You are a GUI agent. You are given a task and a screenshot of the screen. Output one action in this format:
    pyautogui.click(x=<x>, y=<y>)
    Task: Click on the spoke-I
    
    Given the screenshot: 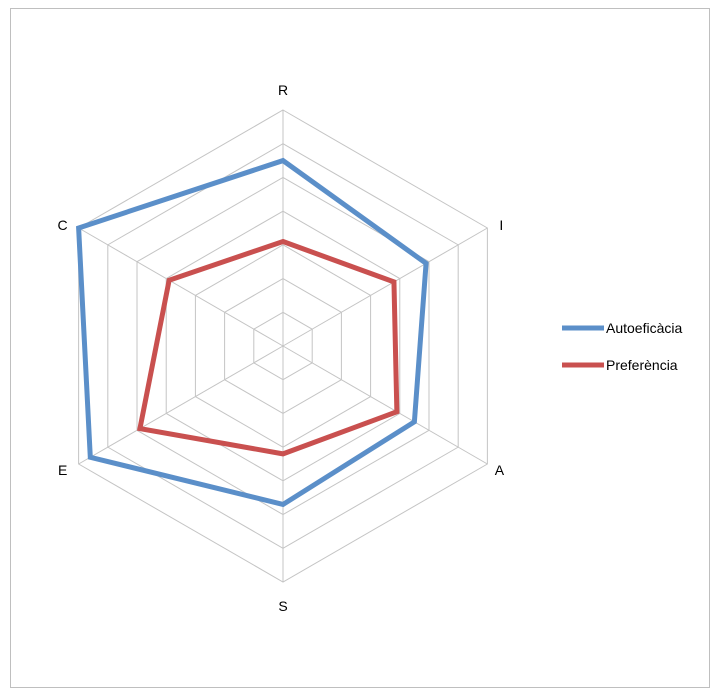 What is the action you would take?
    pyautogui.click(x=385, y=287)
    